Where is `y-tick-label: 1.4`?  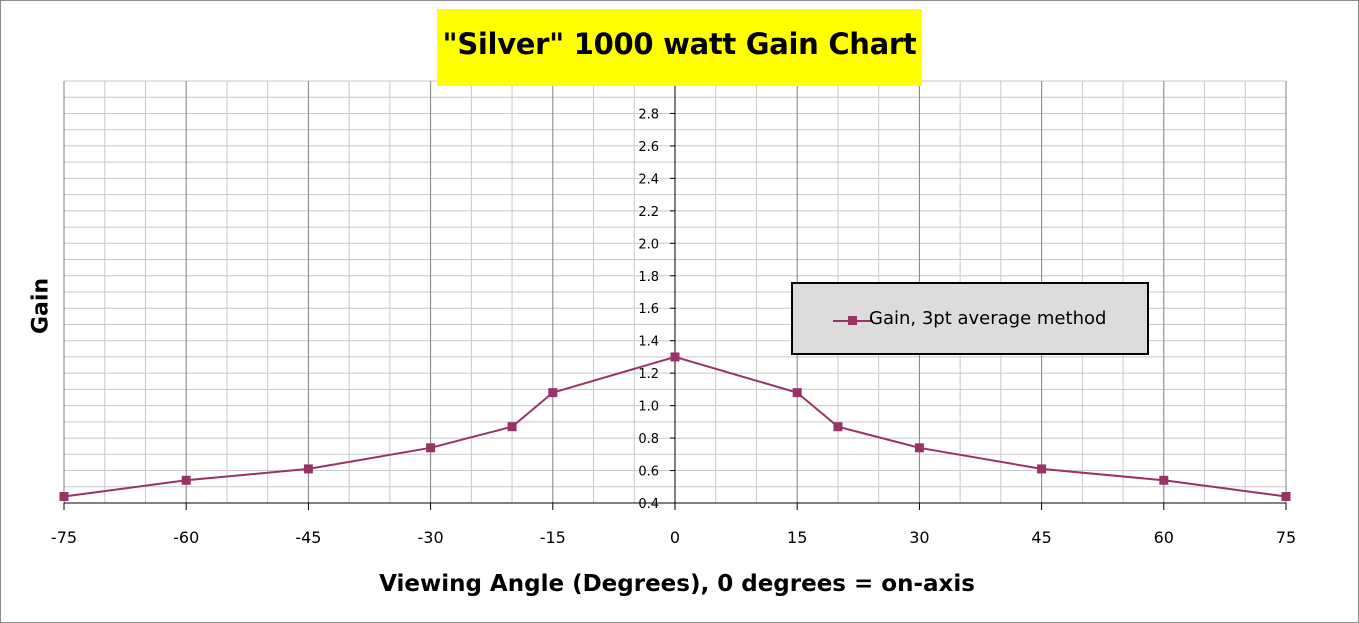 y-tick-label: 1.4 is located at coordinates (648, 342).